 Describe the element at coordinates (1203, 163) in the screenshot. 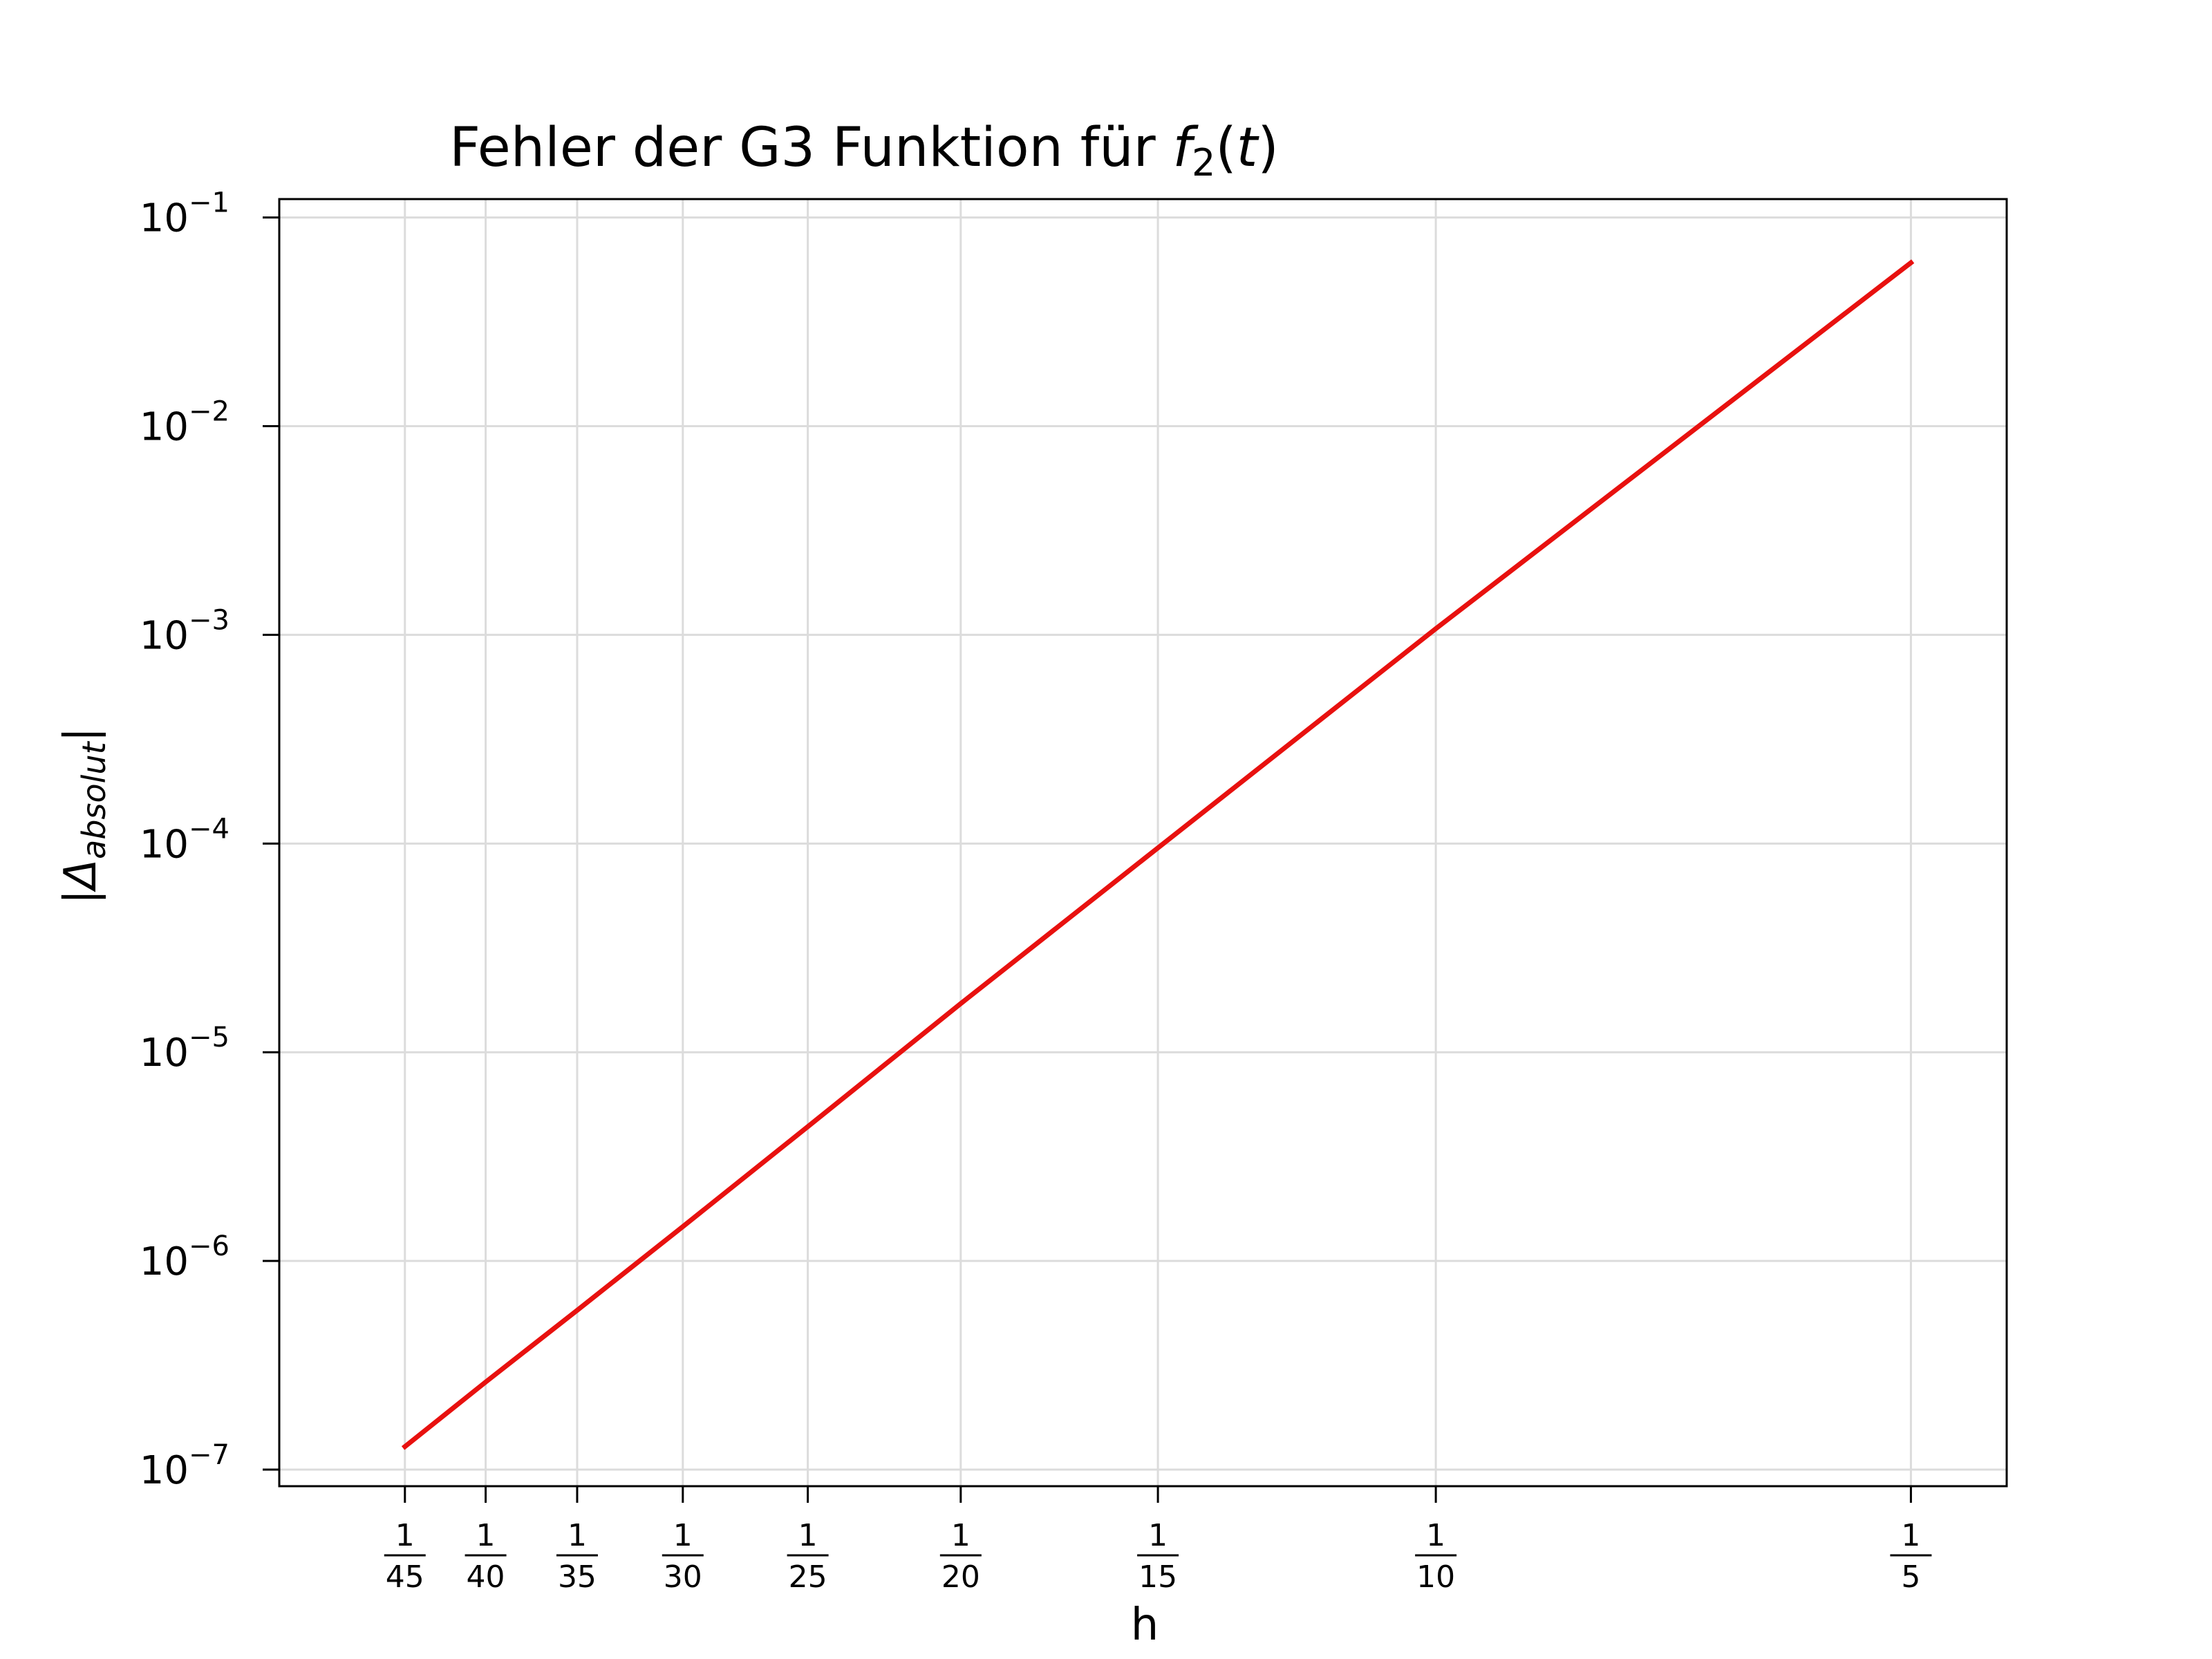

I see `chart-title-func-subscript: 2` at that location.